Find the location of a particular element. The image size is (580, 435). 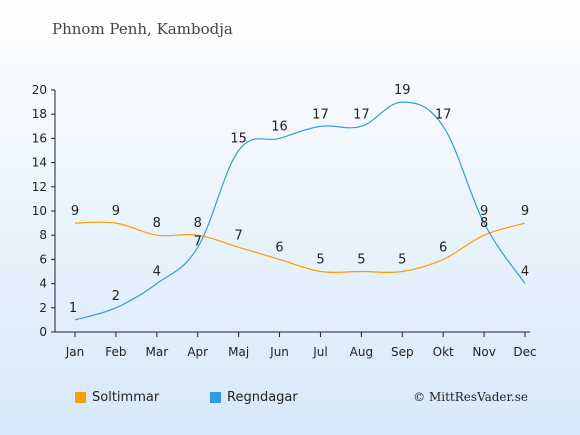

data-label-soltimmar-nov: 8 is located at coordinates (484, 223).